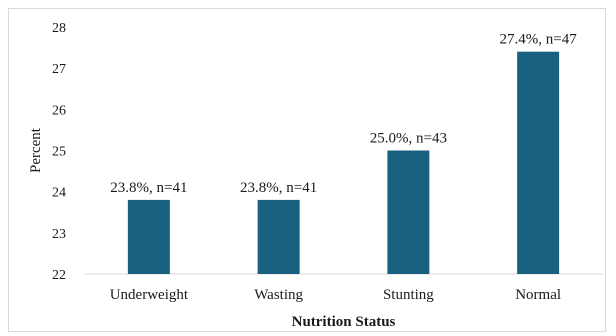 Image resolution: width=616 pixels, height=336 pixels. What do you see at coordinates (539, 40) in the screenshot?
I see `data-label: 27.4%, n=47` at bounding box center [539, 40].